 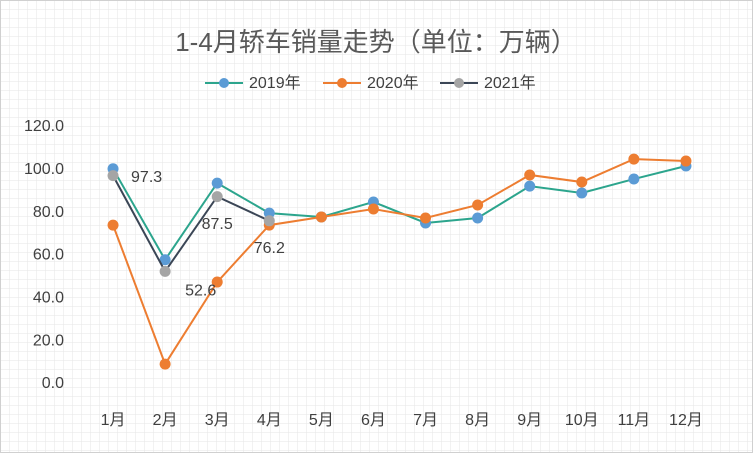 I want to click on data-label: 87.5, so click(x=217, y=224).